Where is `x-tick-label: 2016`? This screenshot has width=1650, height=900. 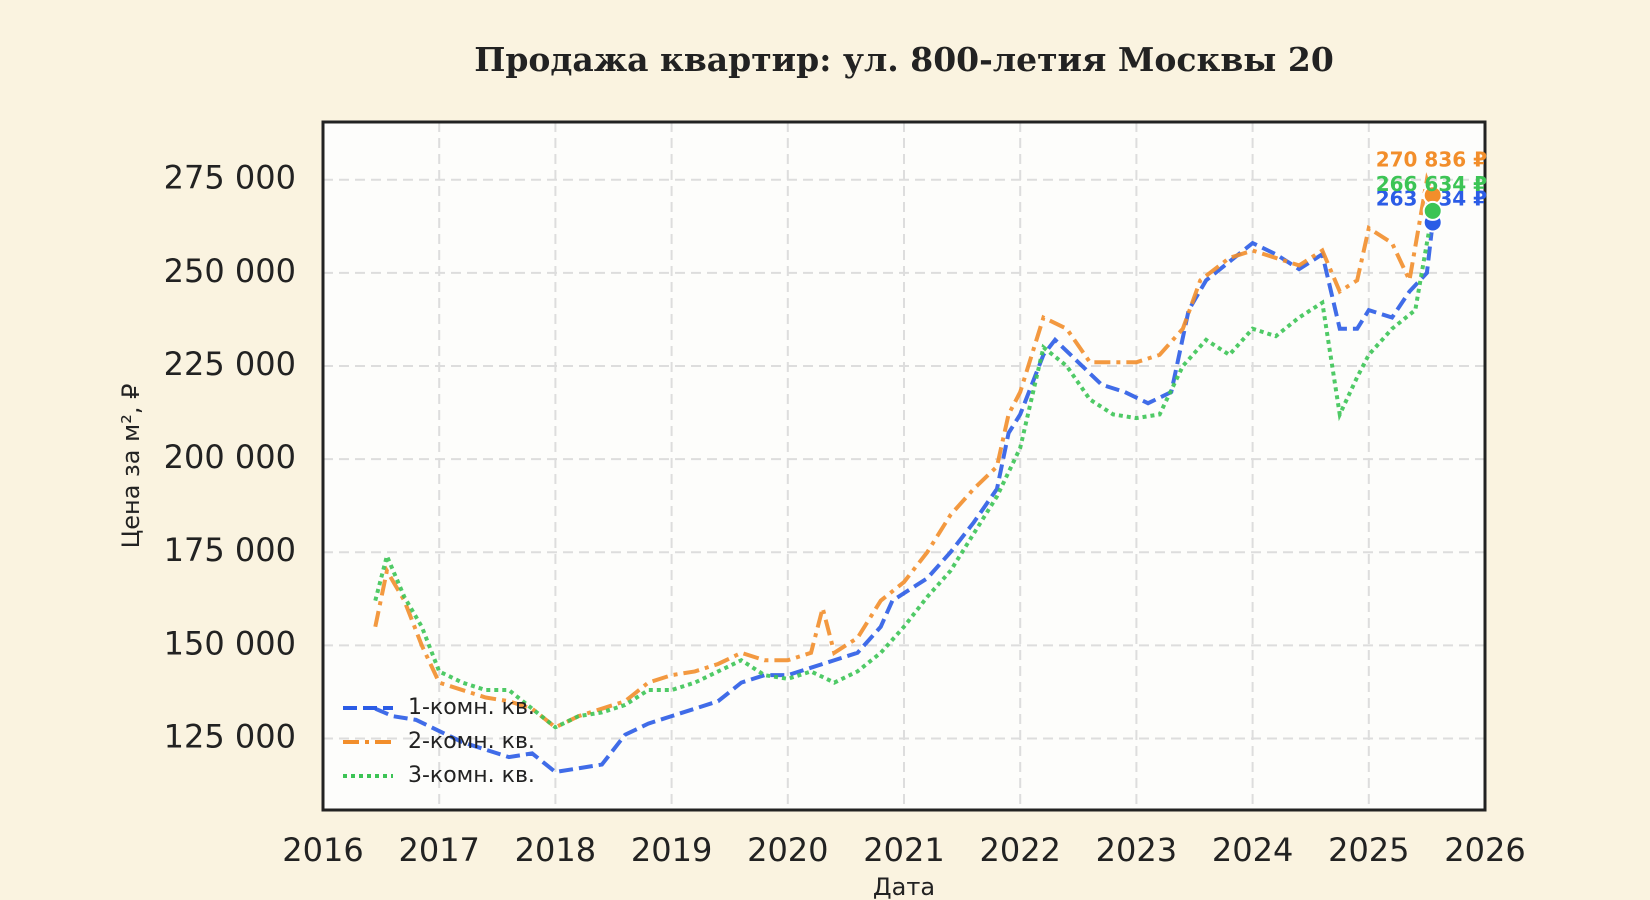 x-tick-label: 2016 is located at coordinates (322, 850).